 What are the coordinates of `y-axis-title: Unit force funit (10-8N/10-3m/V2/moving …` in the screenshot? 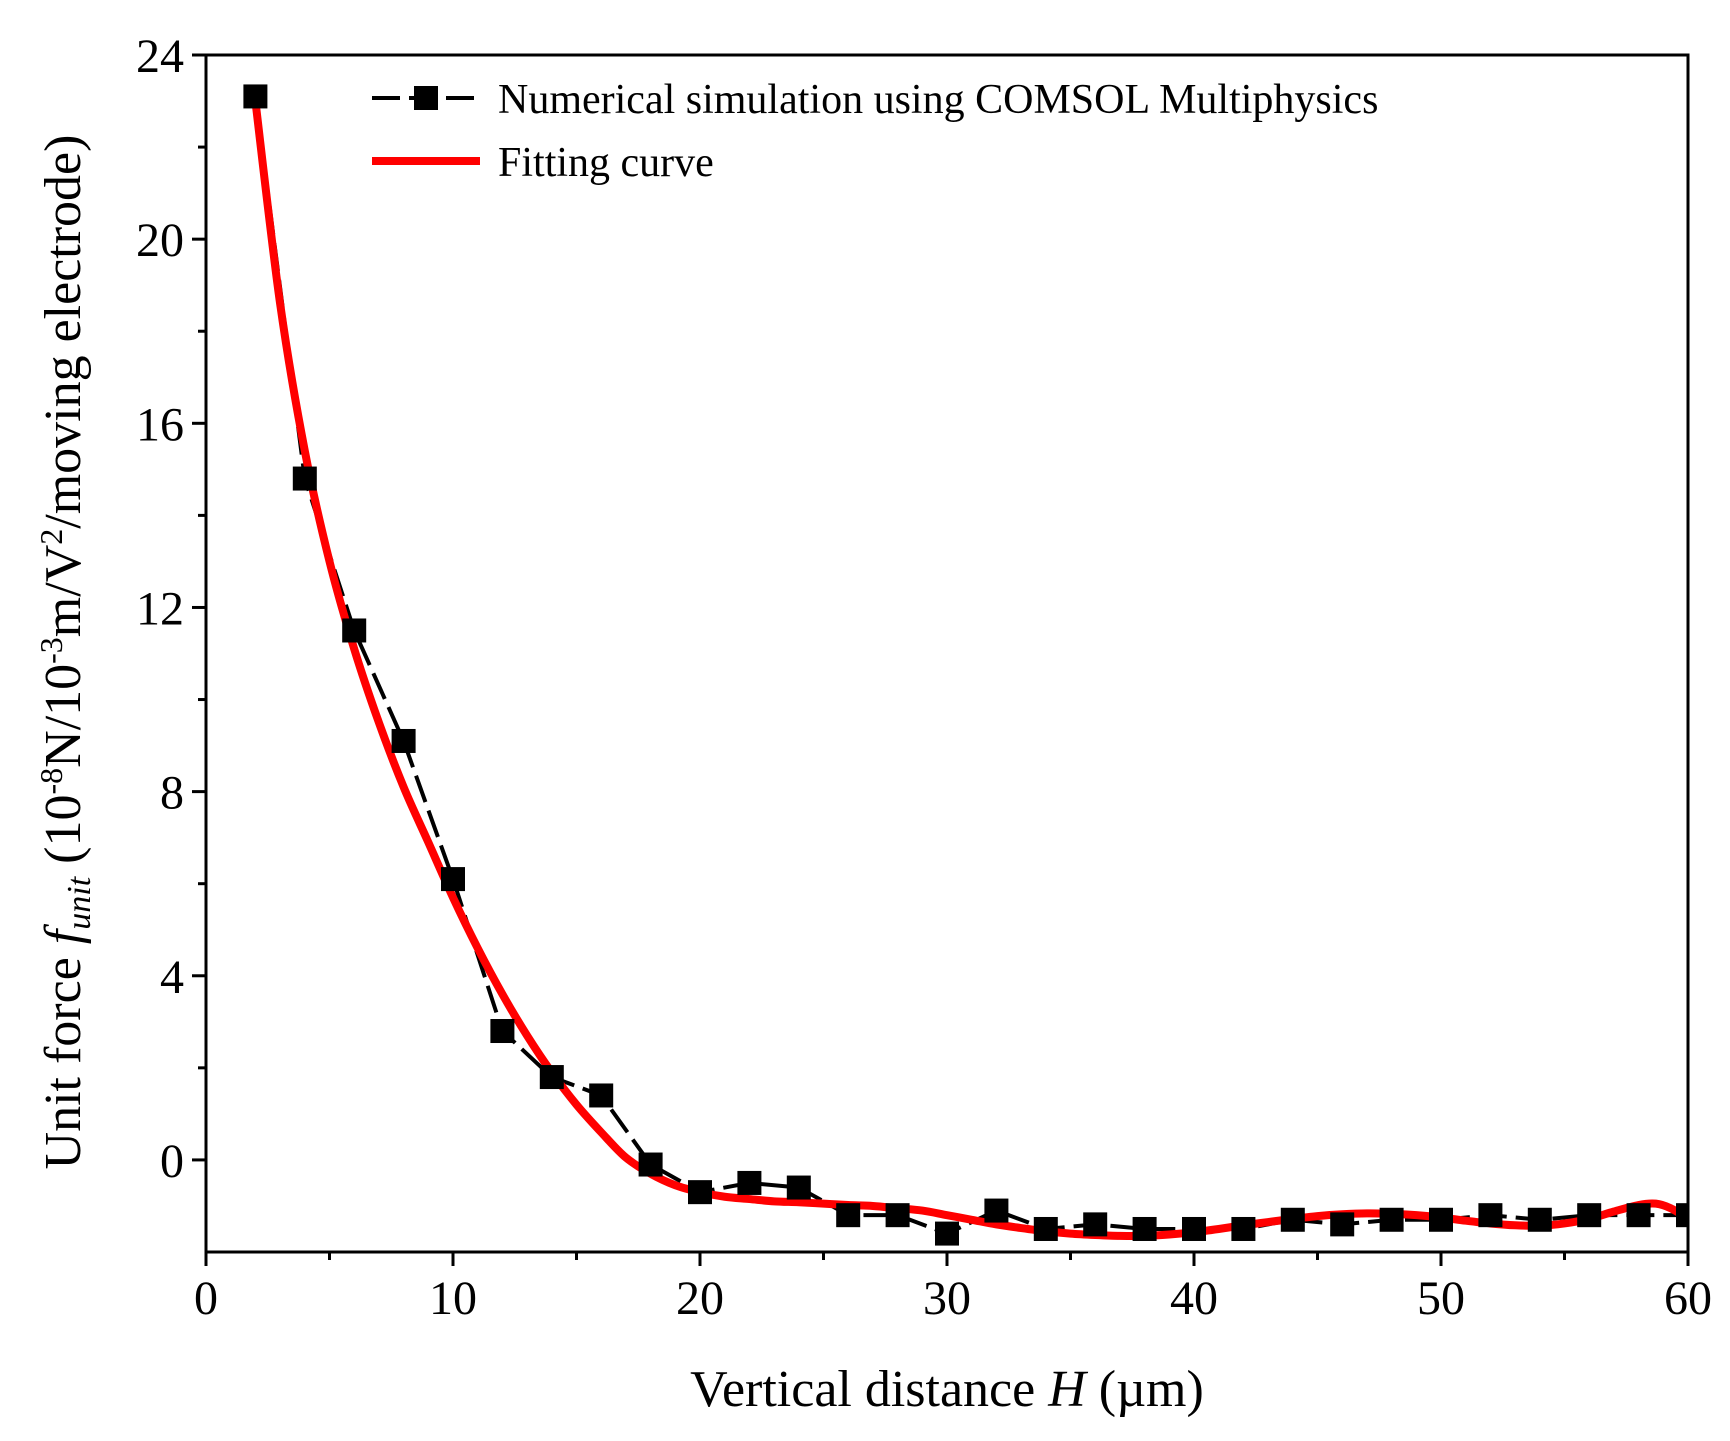 It's located at (65, 652).